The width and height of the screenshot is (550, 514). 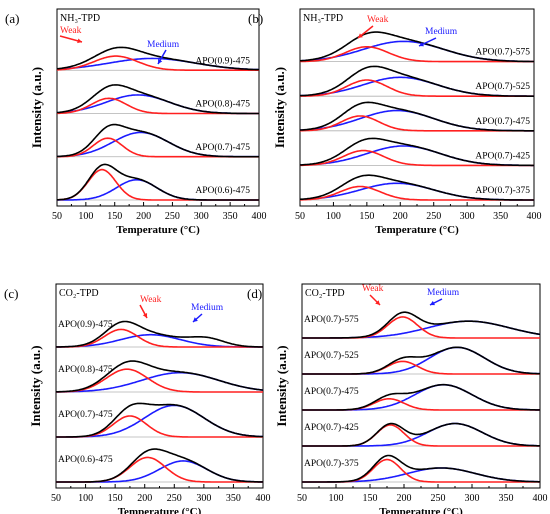 I want to click on trace-group: APO(0.9)-475, so click(x=159, y=333).